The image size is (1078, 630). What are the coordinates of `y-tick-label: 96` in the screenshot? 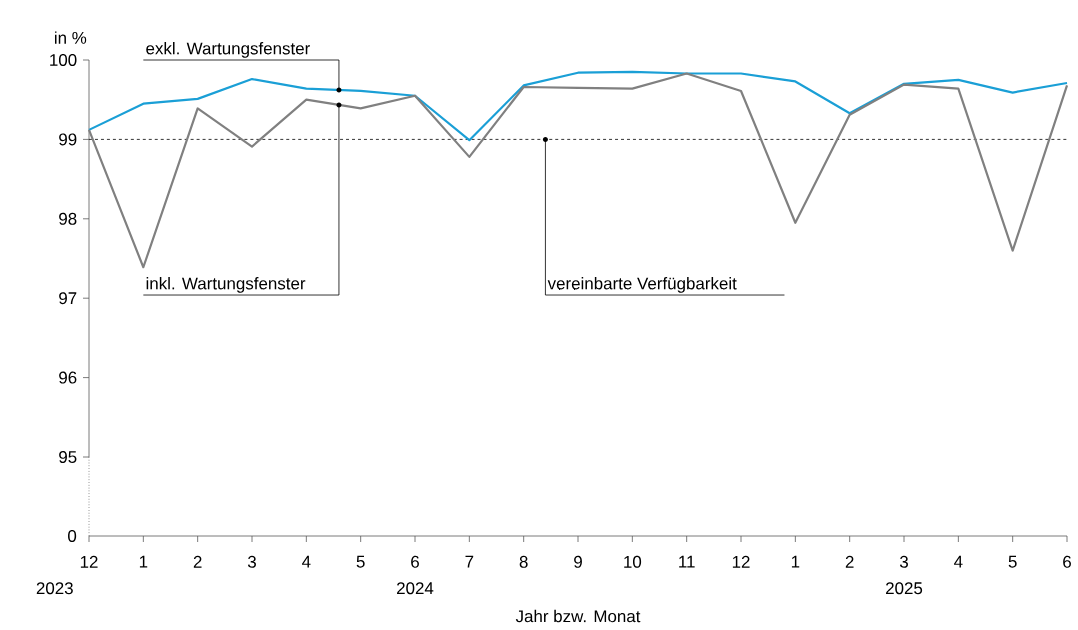 It's located at (68, 377).